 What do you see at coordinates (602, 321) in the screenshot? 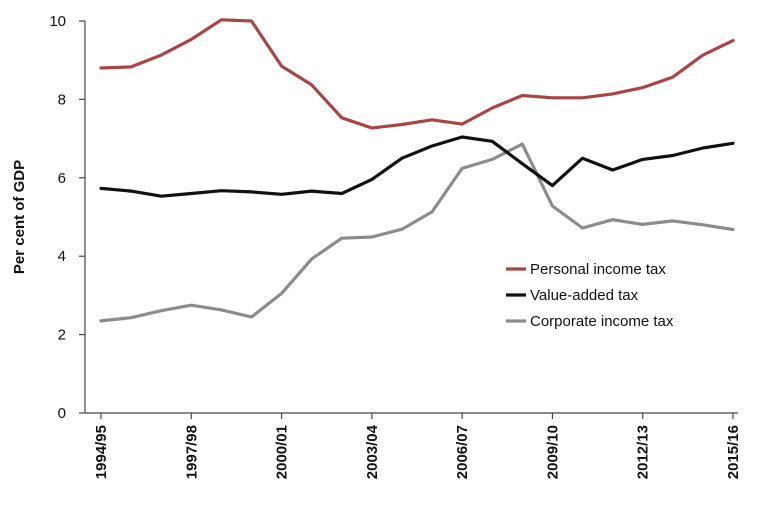
I see `legend-label: Corporate income tax` at bounding box center [602, 321].